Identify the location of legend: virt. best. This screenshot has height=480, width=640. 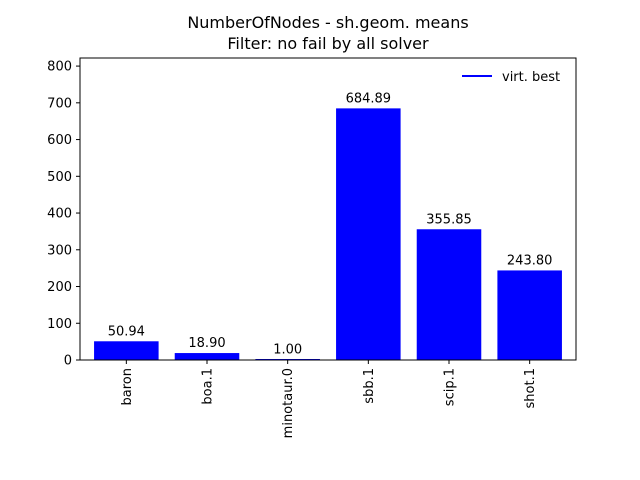
(511, 77).